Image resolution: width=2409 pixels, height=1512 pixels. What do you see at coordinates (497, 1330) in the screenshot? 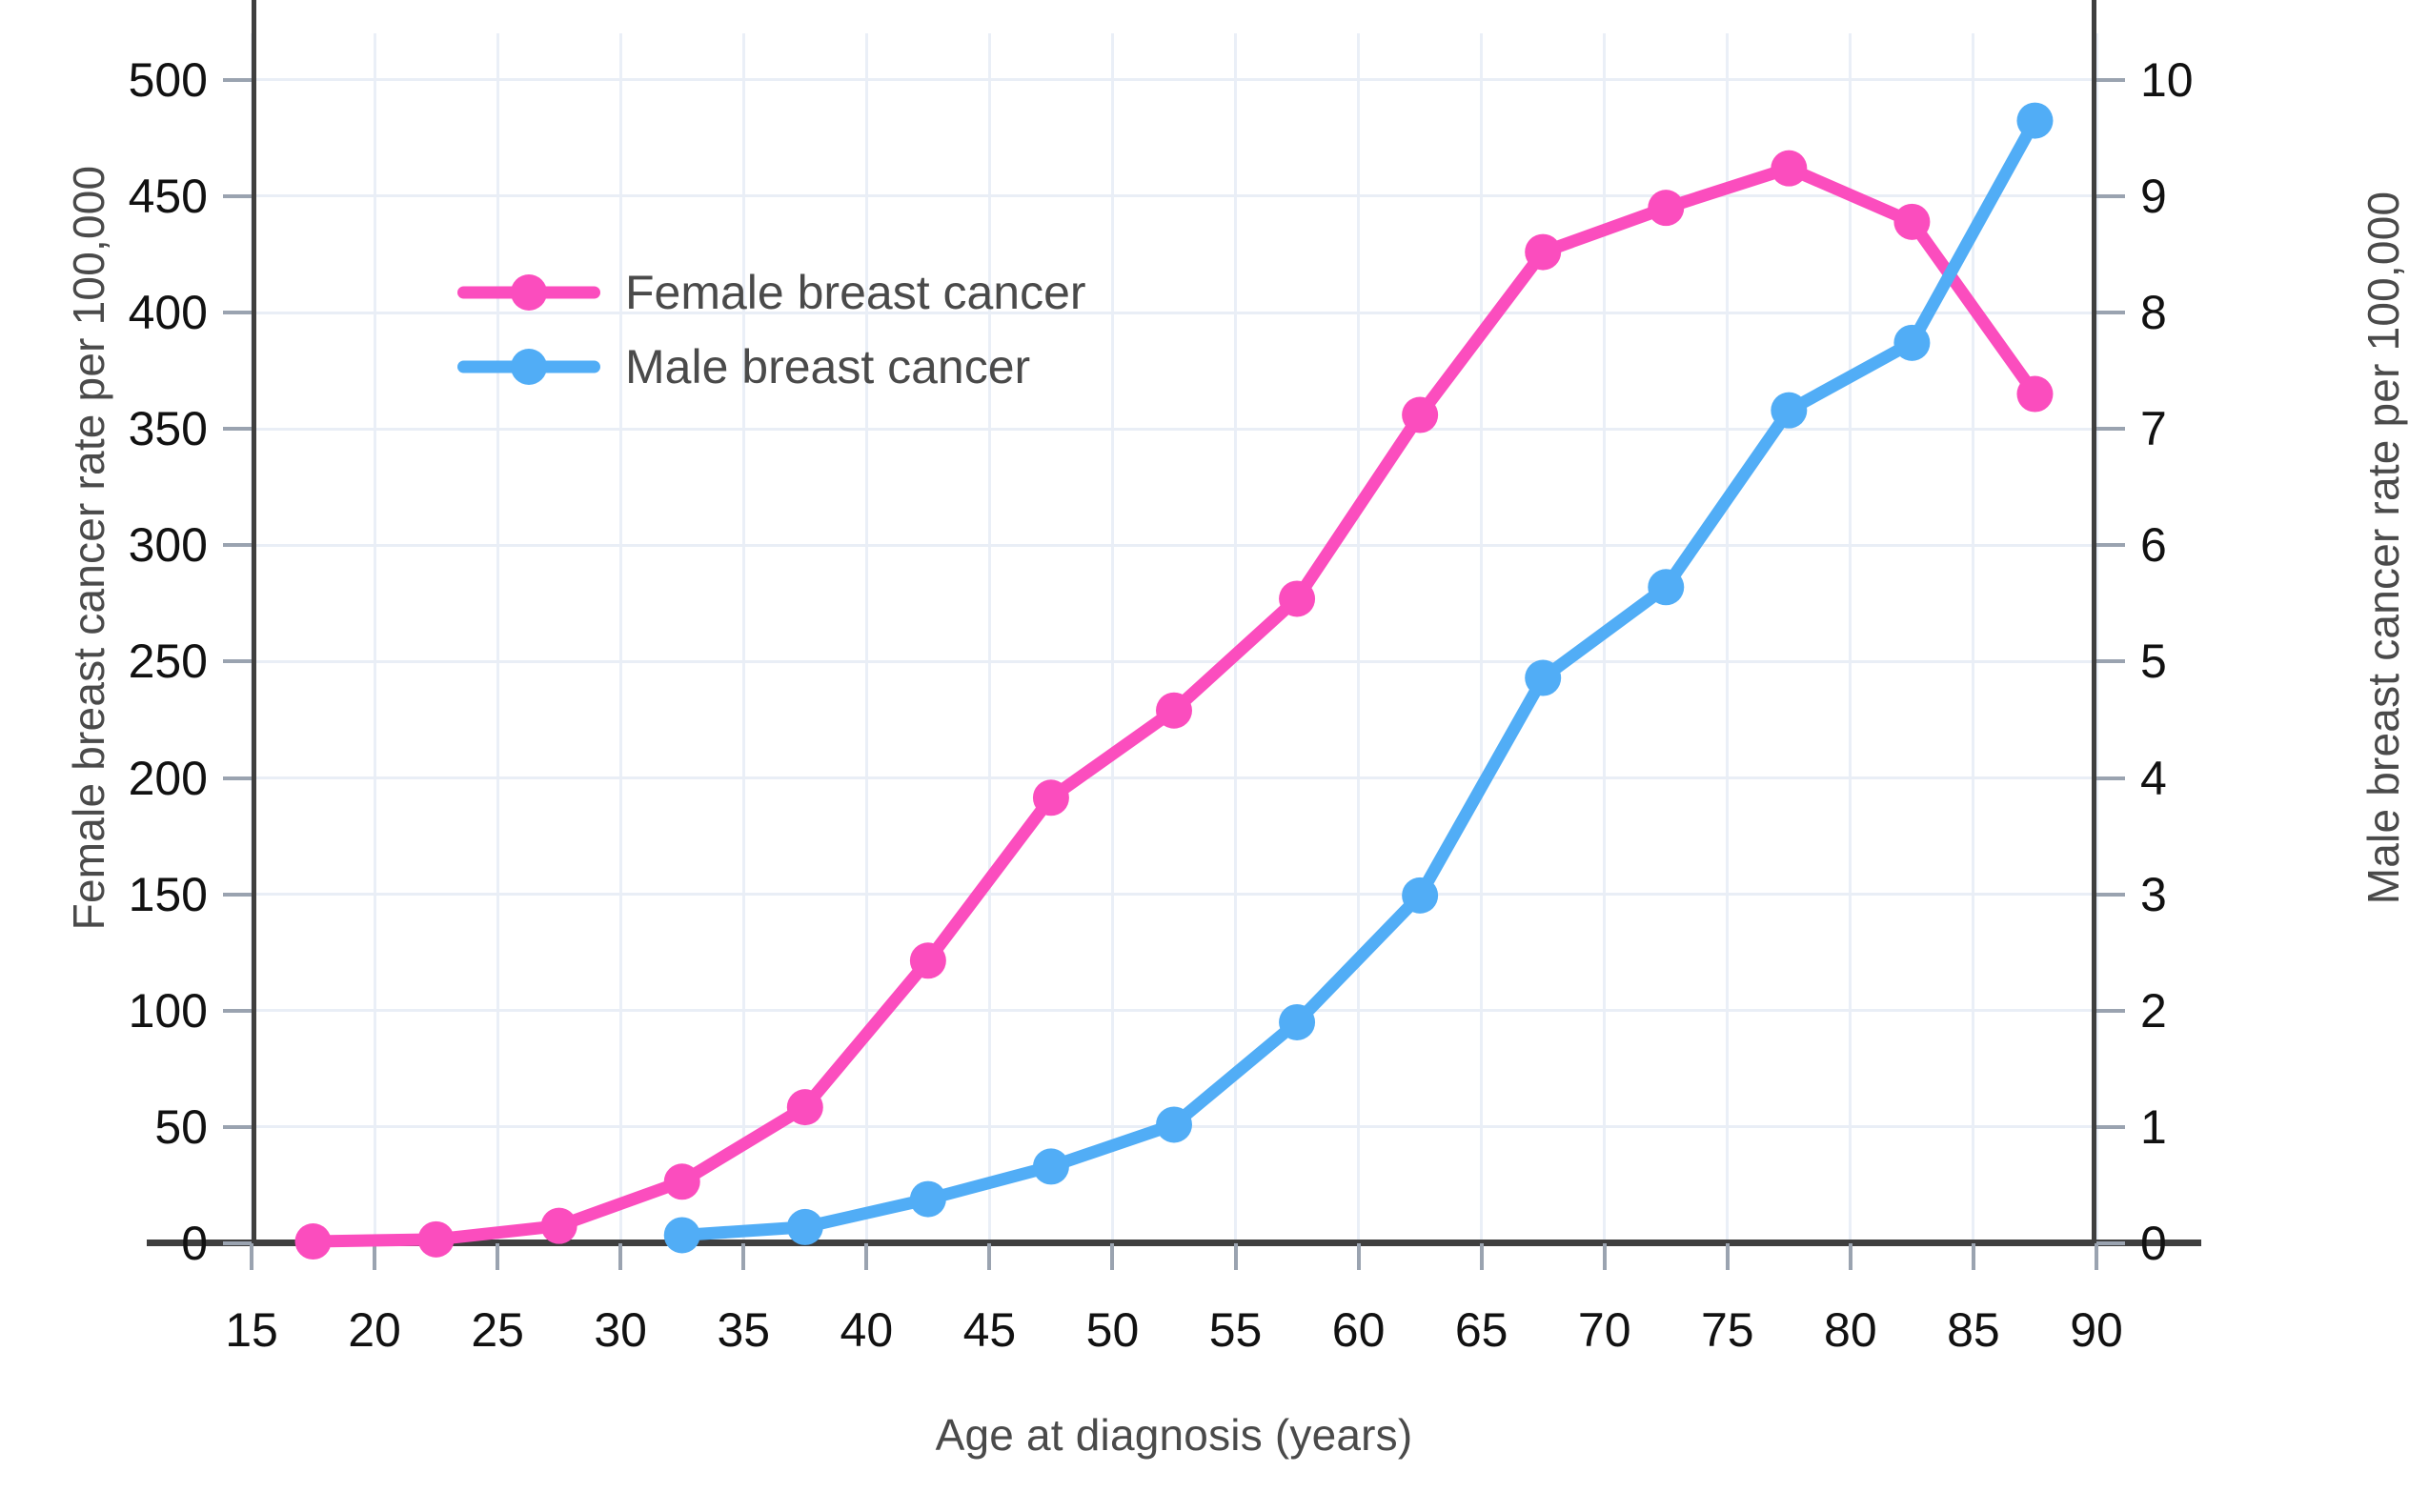
I see `x-tick-label: 25` at bounding box center [497, 1330].